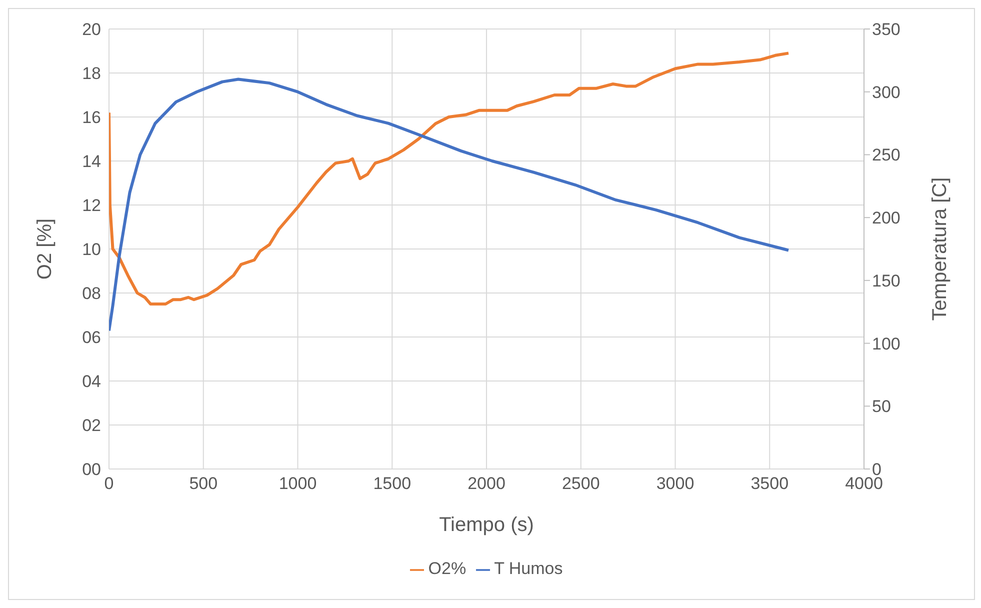 The height and width of the screenshot is (608, 981). I want to click on x-tick-label: 1000, so click(297, 484).